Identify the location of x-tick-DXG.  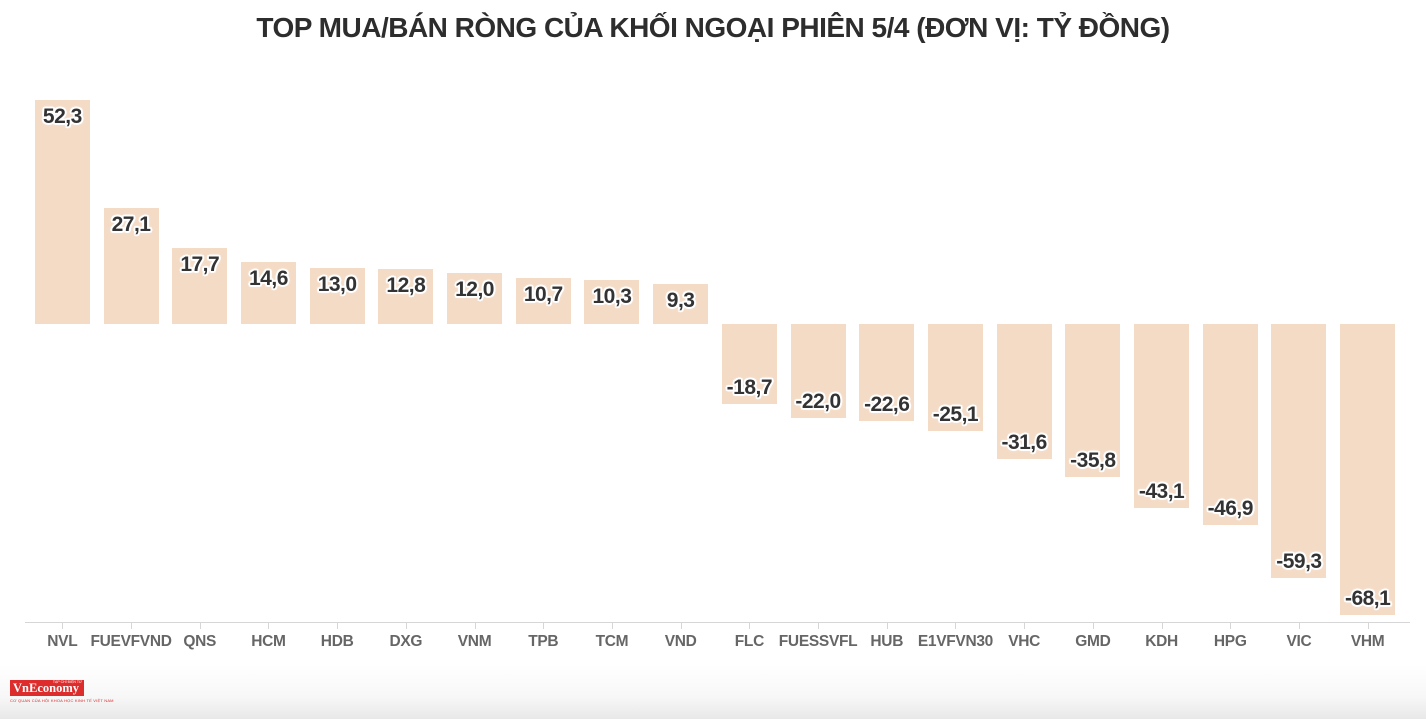
(406, 625).